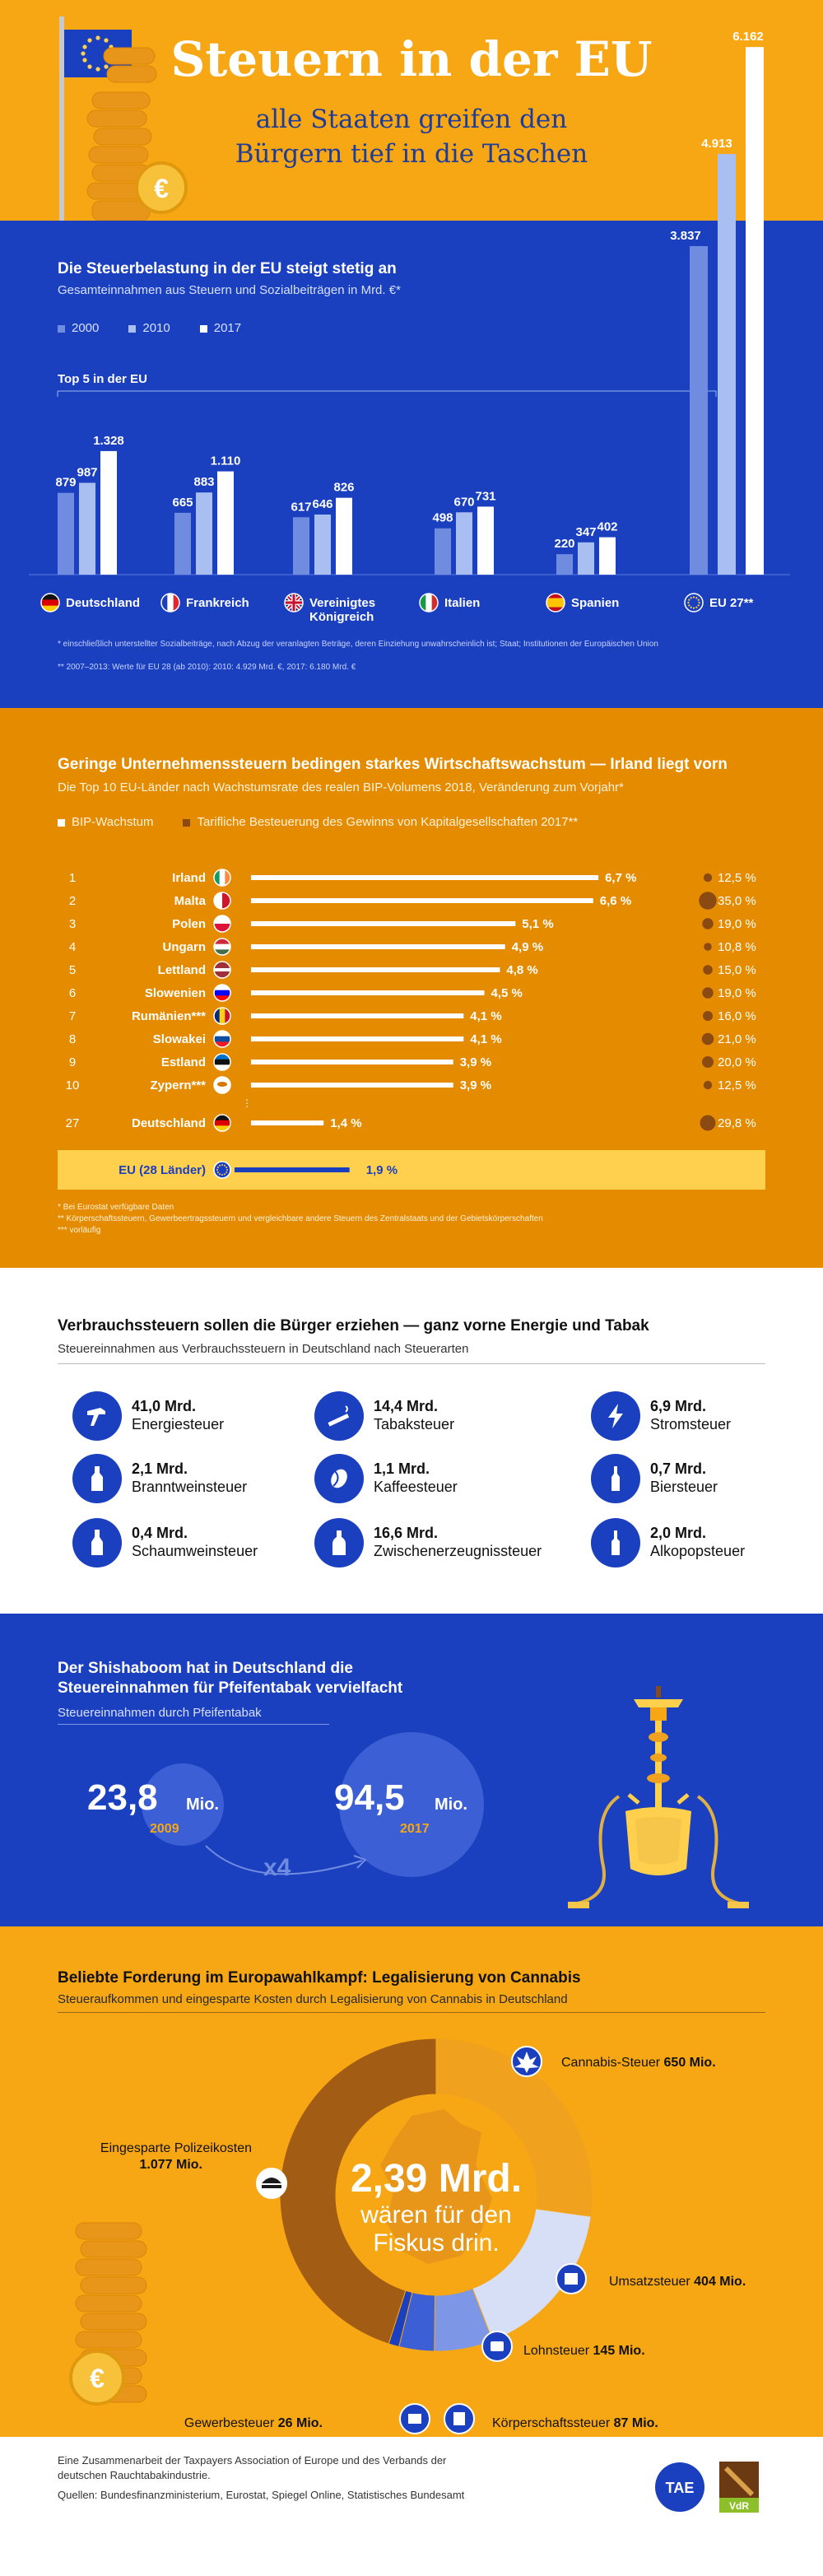  Describe the element at coordinates (555, 603) in the screenshot. I see `flag-es-icon` at that location.